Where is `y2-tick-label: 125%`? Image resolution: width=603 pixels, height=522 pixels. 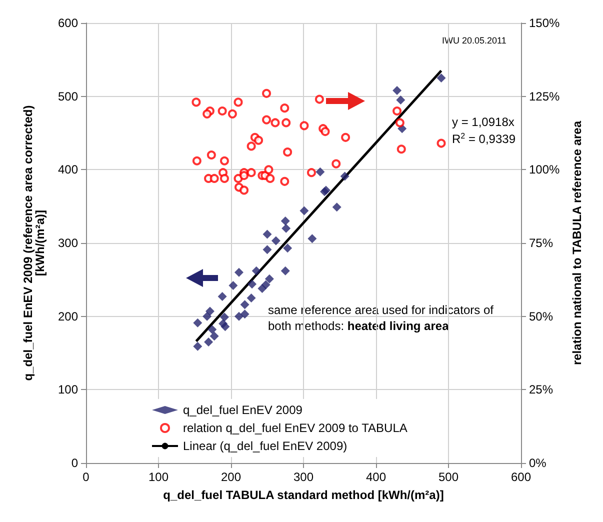 y2-tick-label: 125% is located at coordinates (544, 96).